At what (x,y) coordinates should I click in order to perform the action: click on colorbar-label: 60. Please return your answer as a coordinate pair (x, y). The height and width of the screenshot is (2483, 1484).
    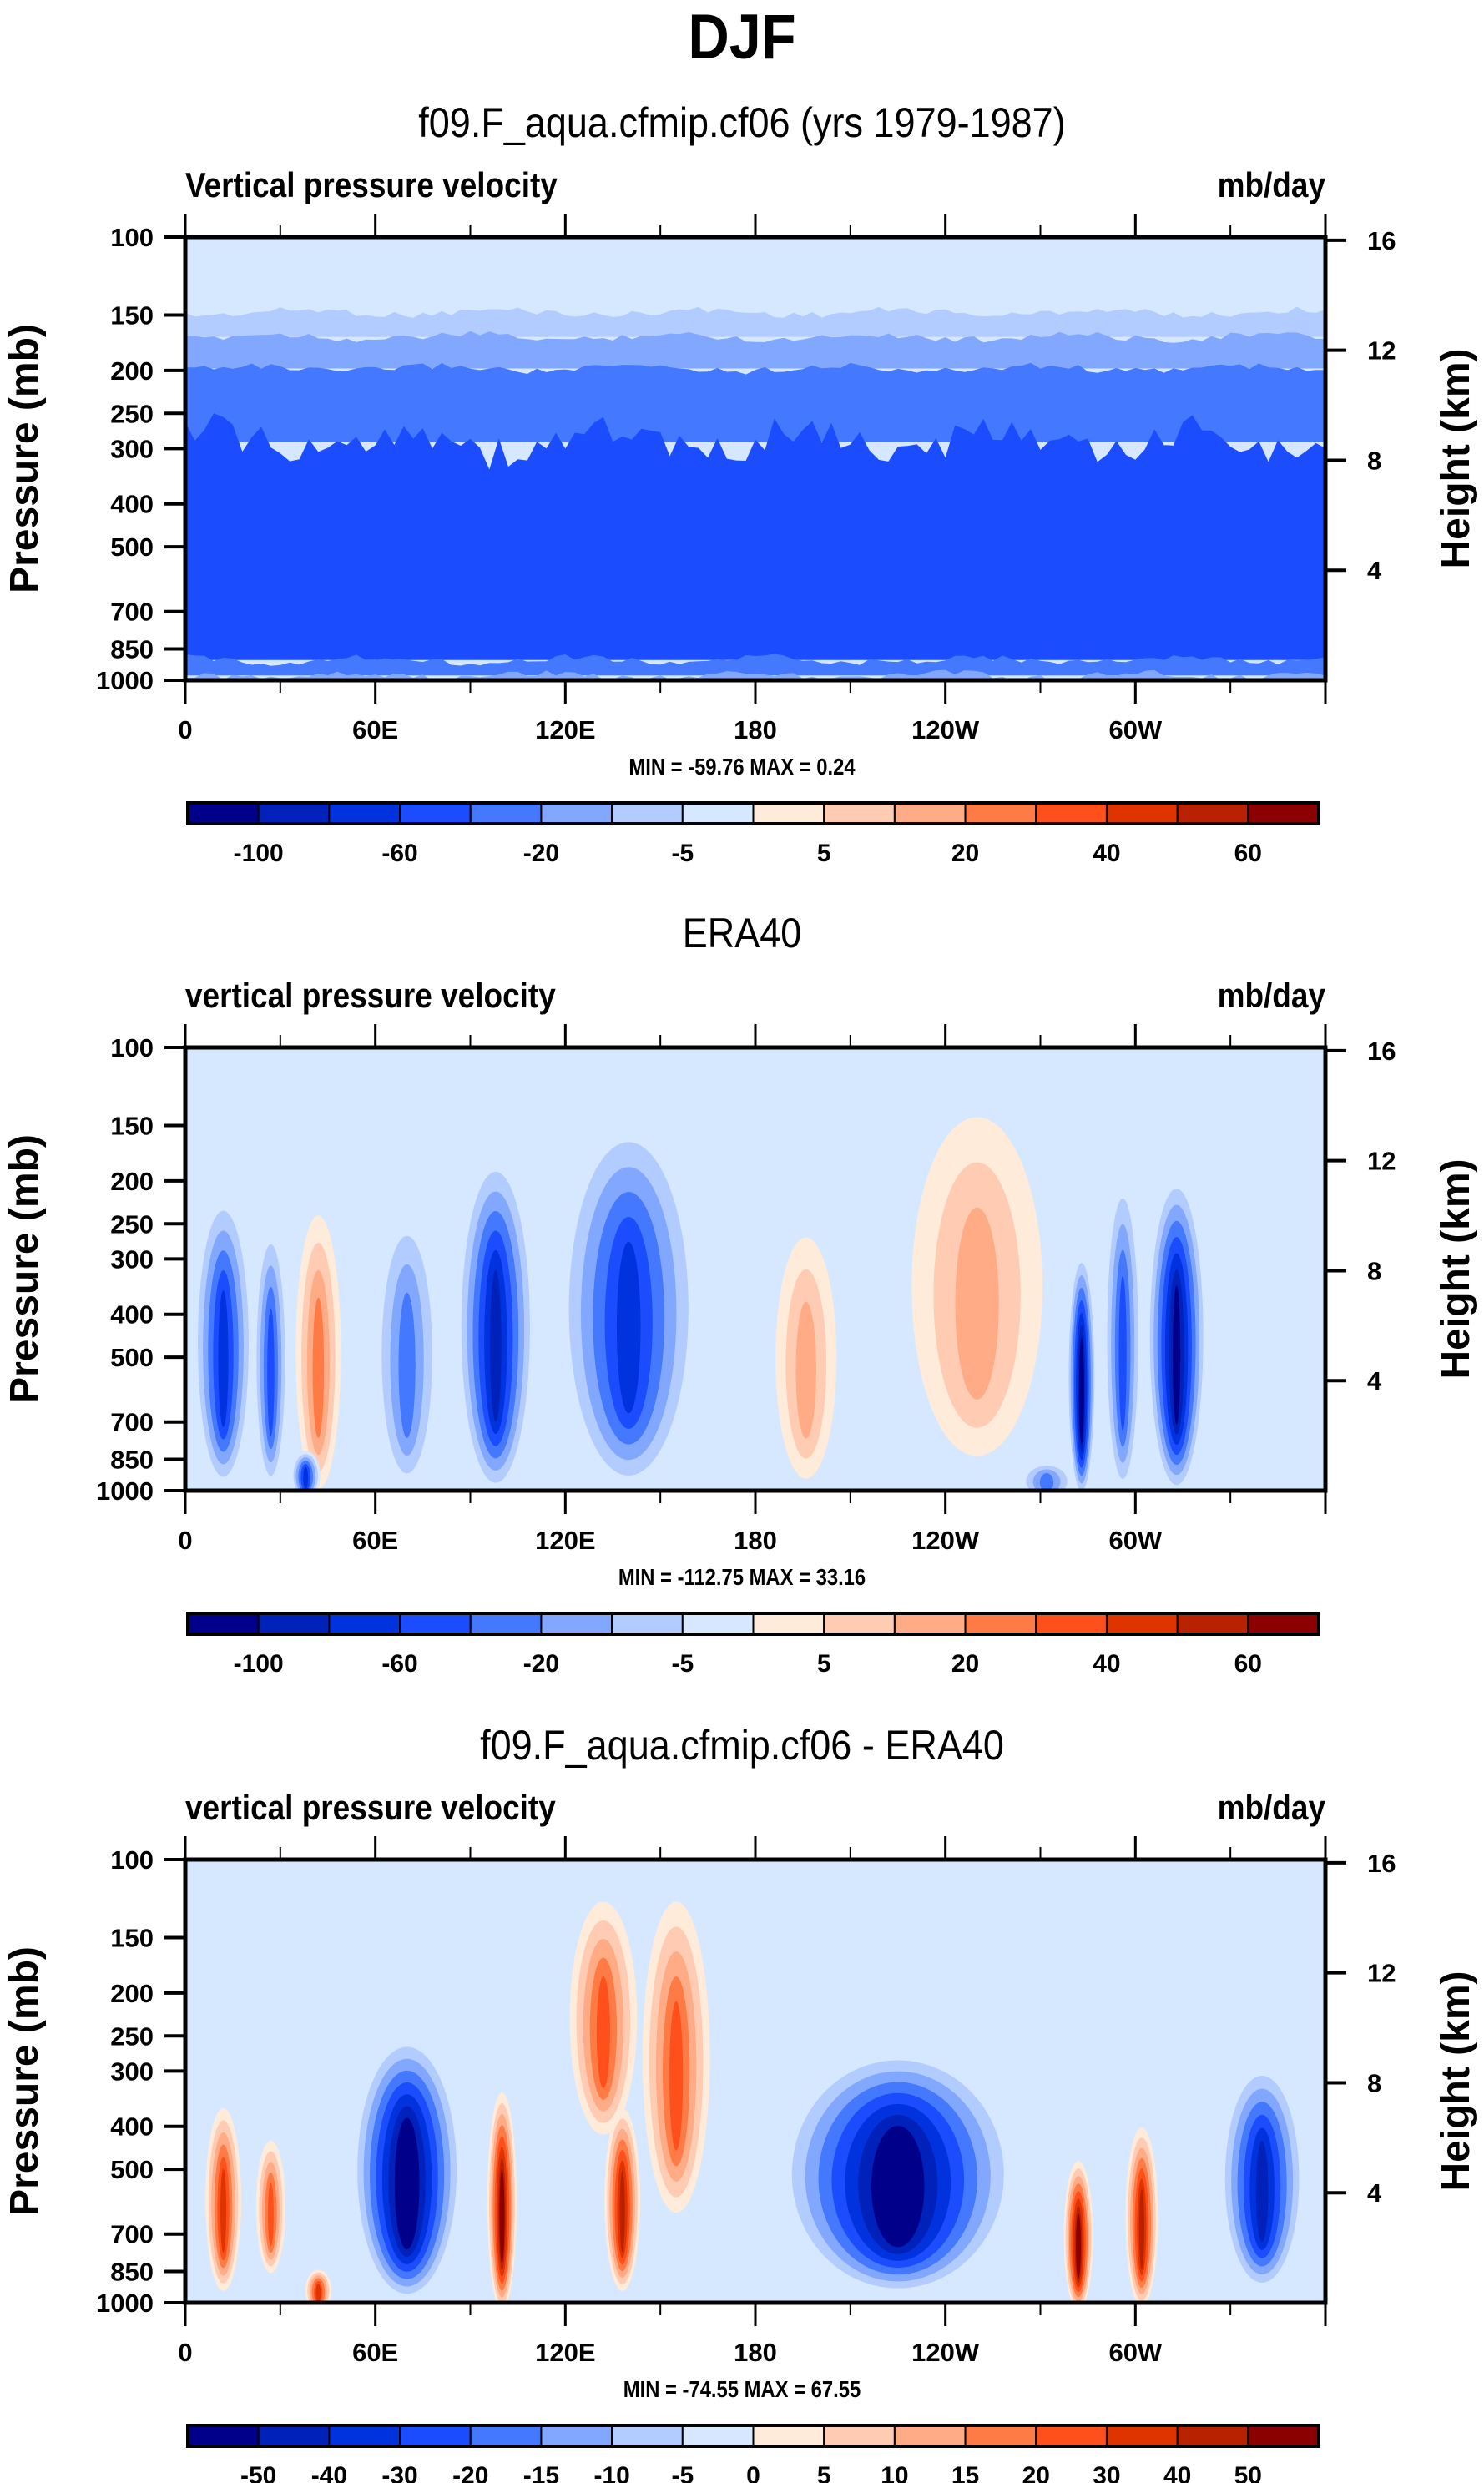
    Looking at the image, I should click on (1248, 1664).